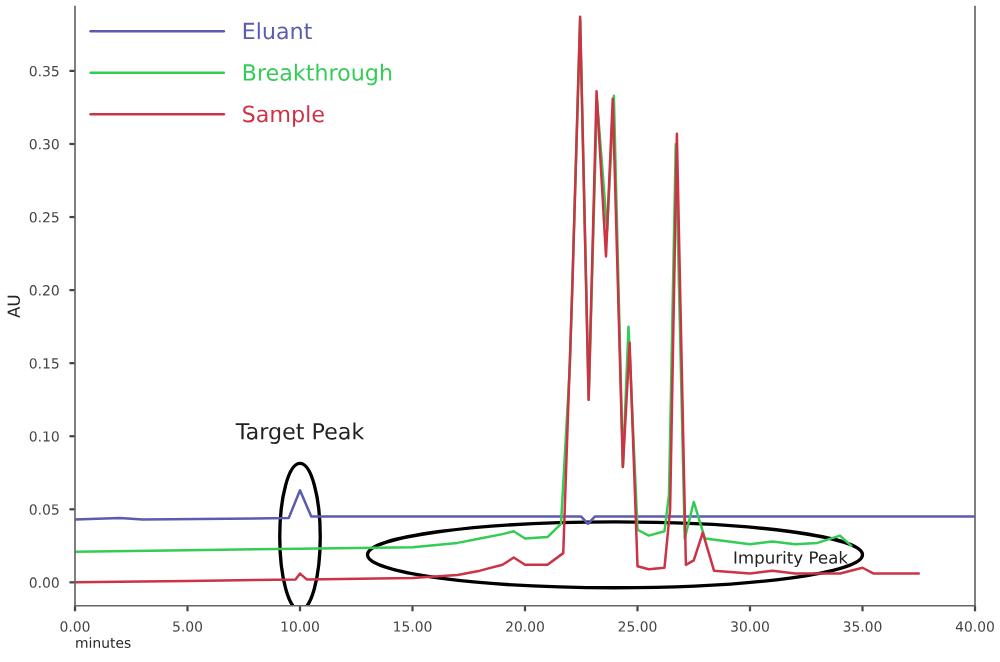 The height and width of the screenshot is (662, 1000). I want to click on y-axis-title: AU, so click(14, 306).